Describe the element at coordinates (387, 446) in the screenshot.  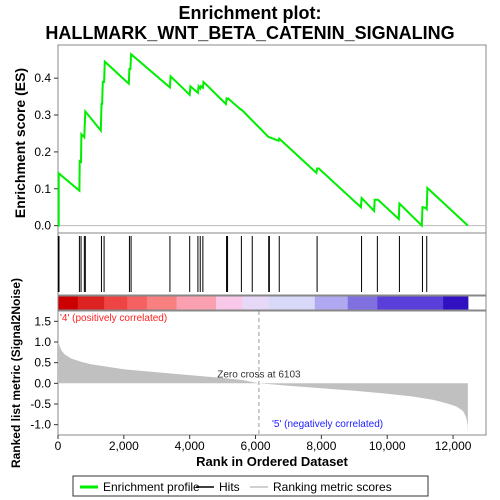
I see `x-tick-label: 10,000` at that location.